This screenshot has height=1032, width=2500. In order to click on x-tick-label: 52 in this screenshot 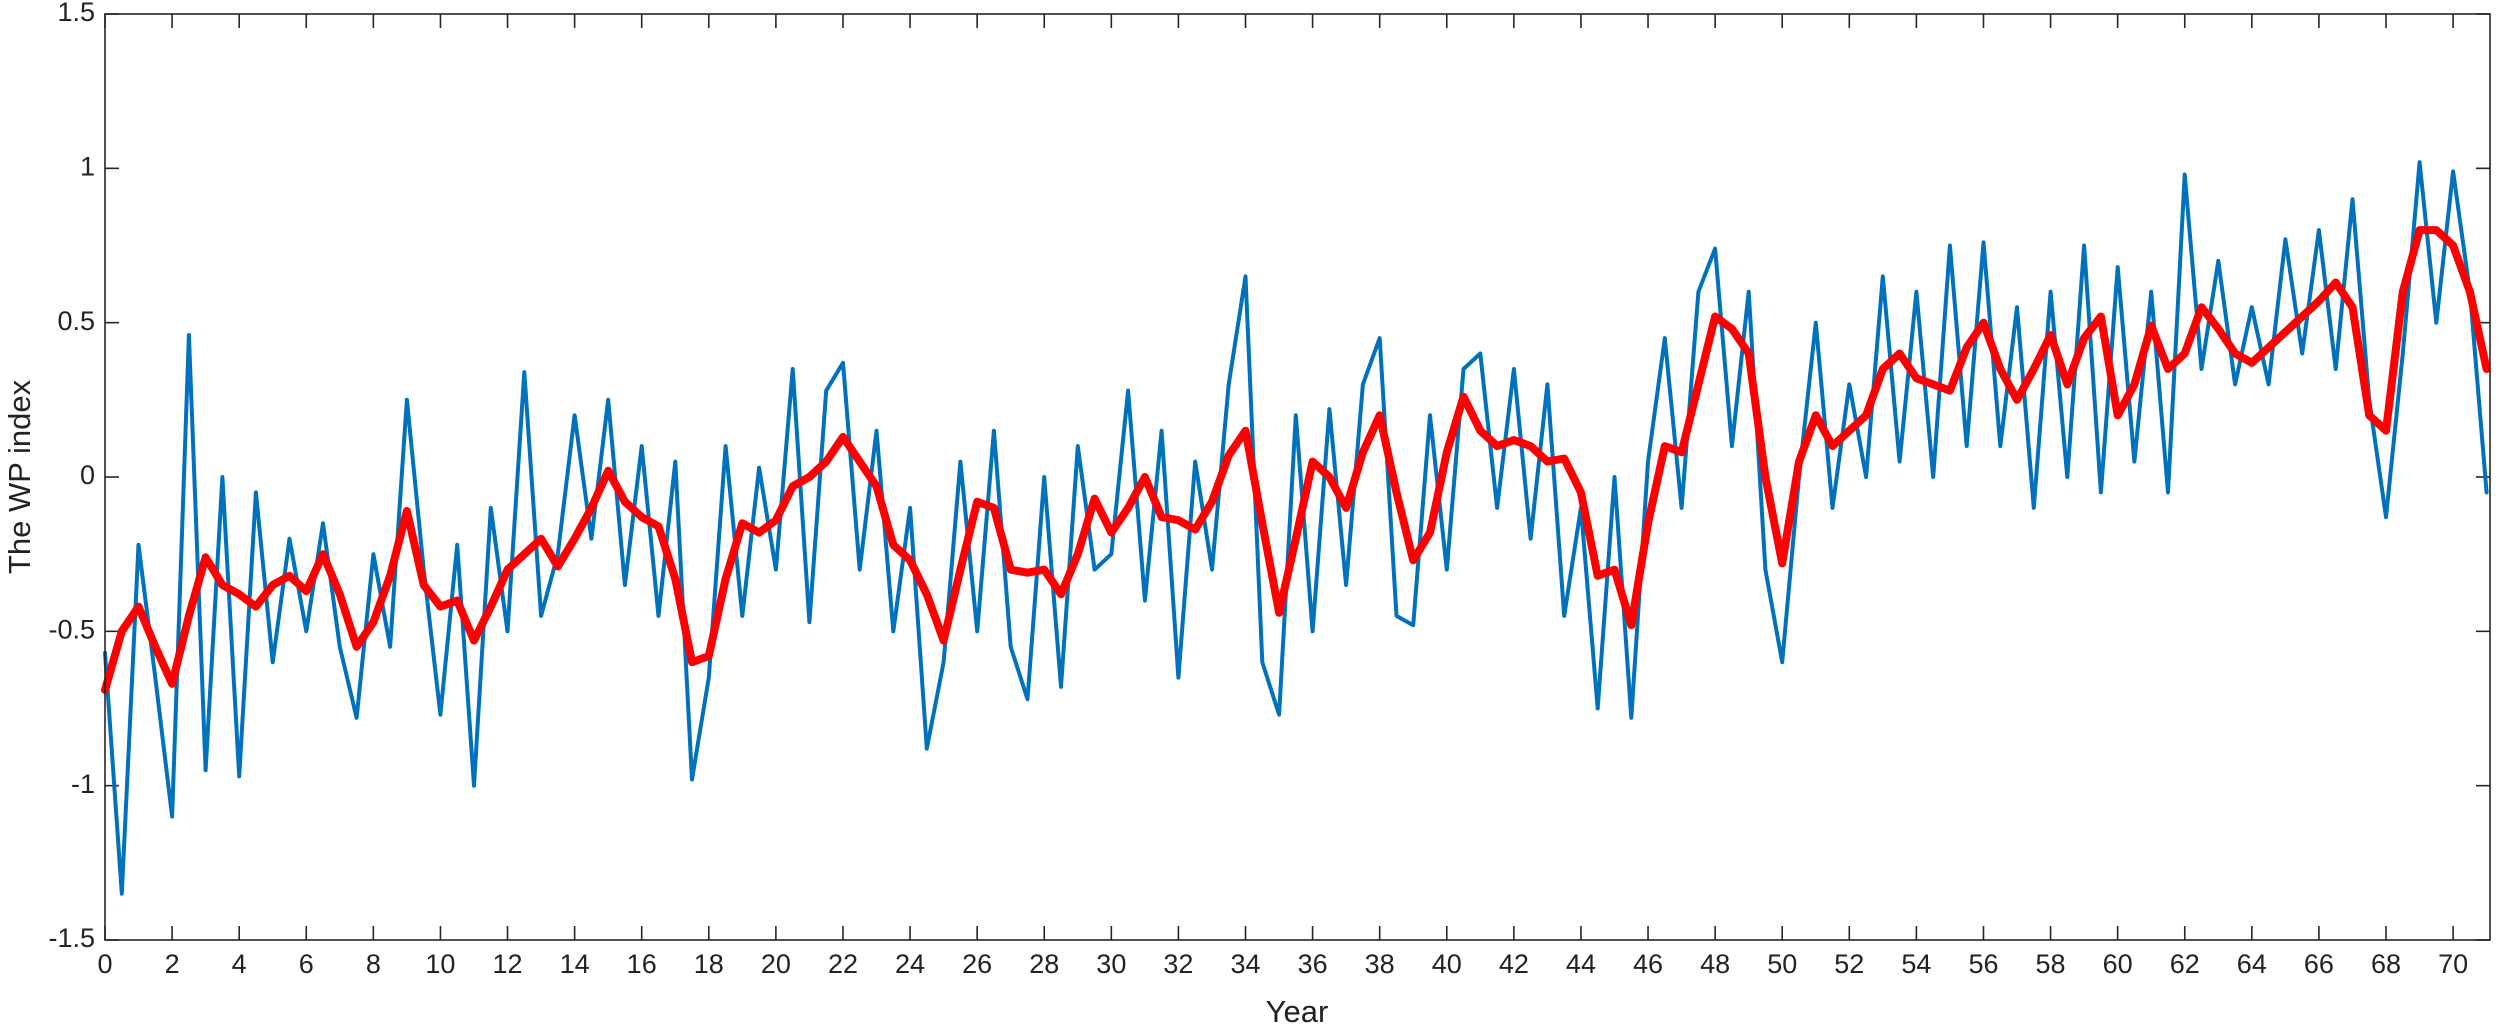, I will do `click(1849, 964)`.